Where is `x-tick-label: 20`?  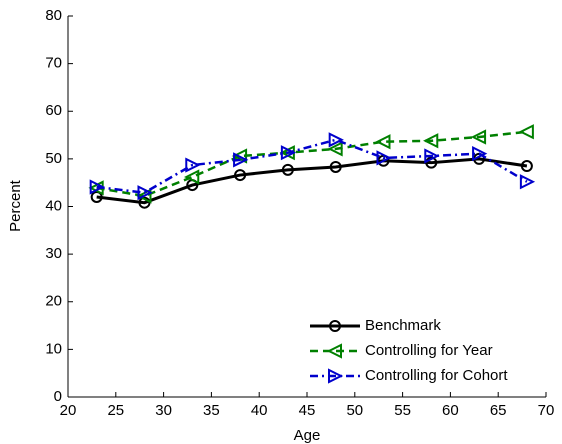
x-tick-label: 20 is located at coordinates (68, 410).